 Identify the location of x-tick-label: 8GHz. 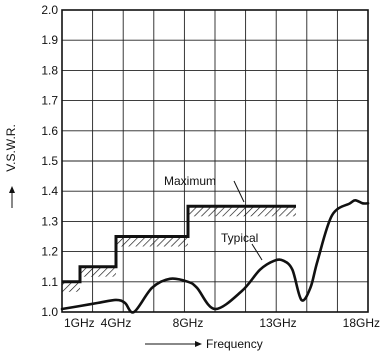
(188, 323).